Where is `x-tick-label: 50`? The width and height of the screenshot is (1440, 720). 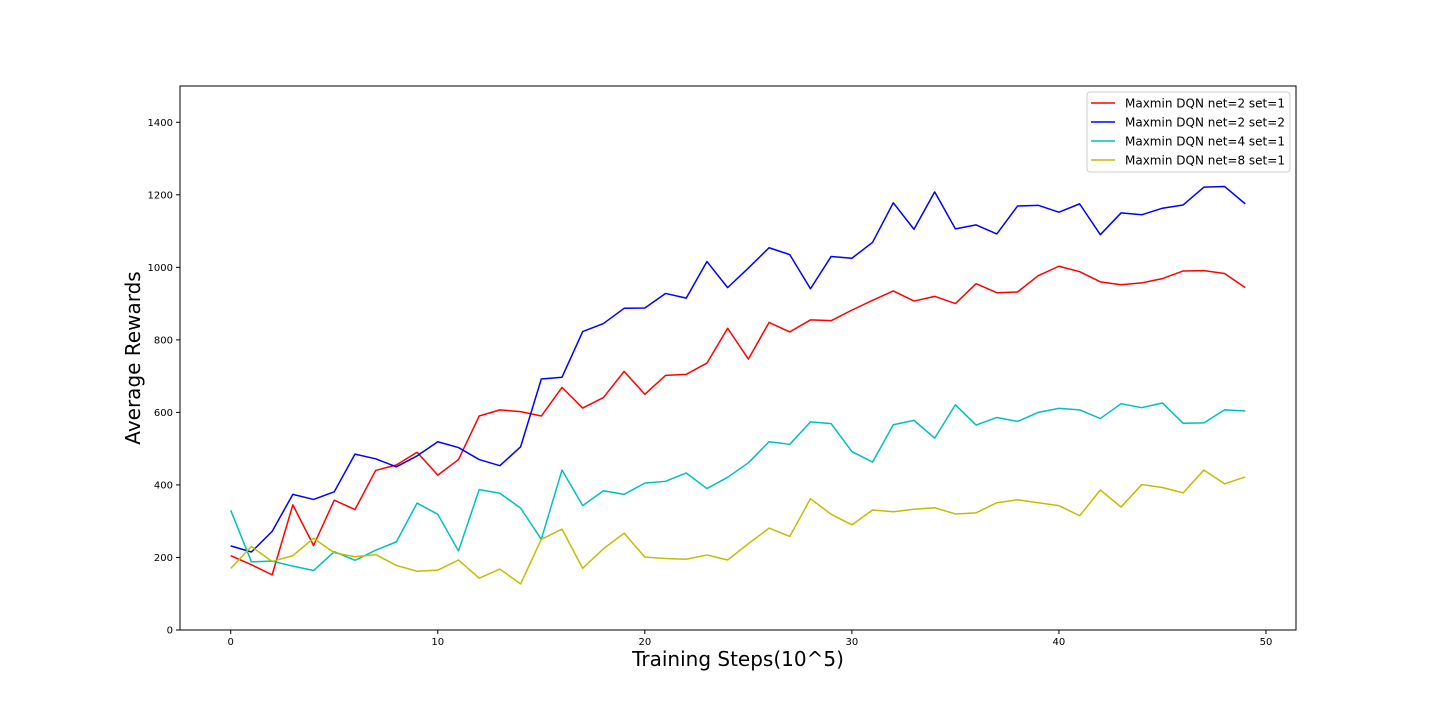
x-tick-label: 50 is located at coordinates (1266, 642).